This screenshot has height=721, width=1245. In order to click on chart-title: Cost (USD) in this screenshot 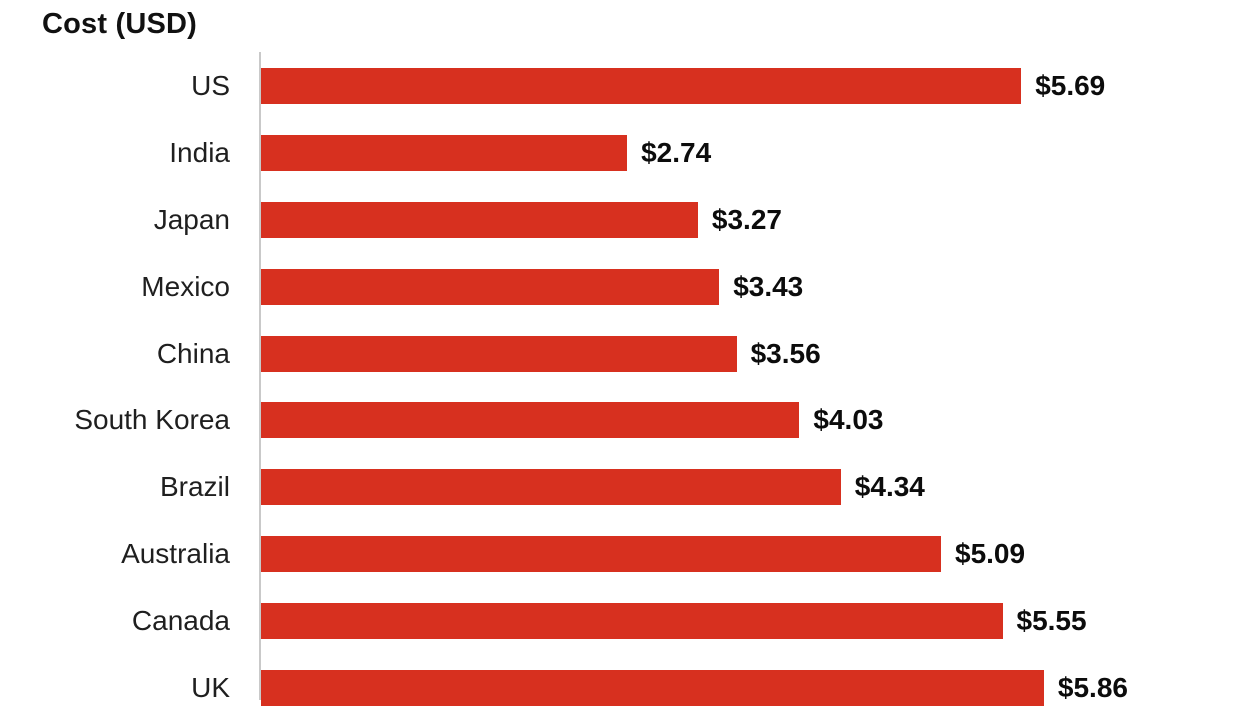, I will do `click(120, 24)`.